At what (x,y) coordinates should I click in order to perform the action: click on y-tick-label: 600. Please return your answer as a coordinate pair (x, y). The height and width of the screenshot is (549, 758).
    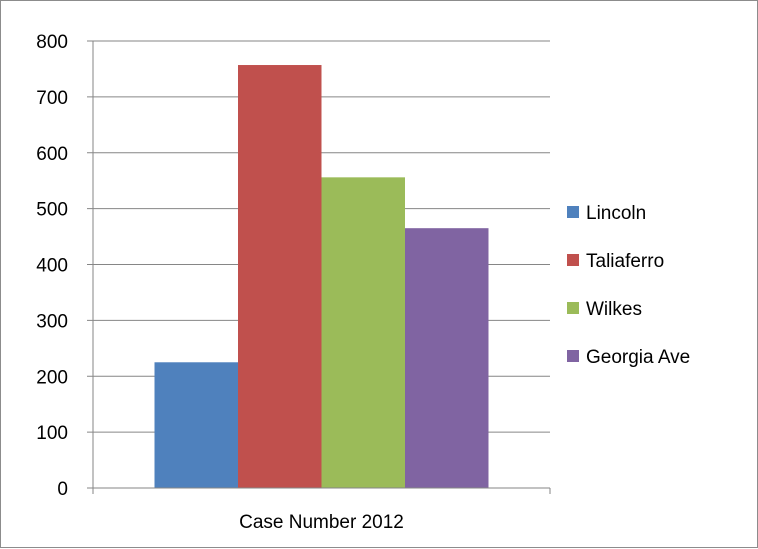
    Looking at the image, I should click on (52, 154).